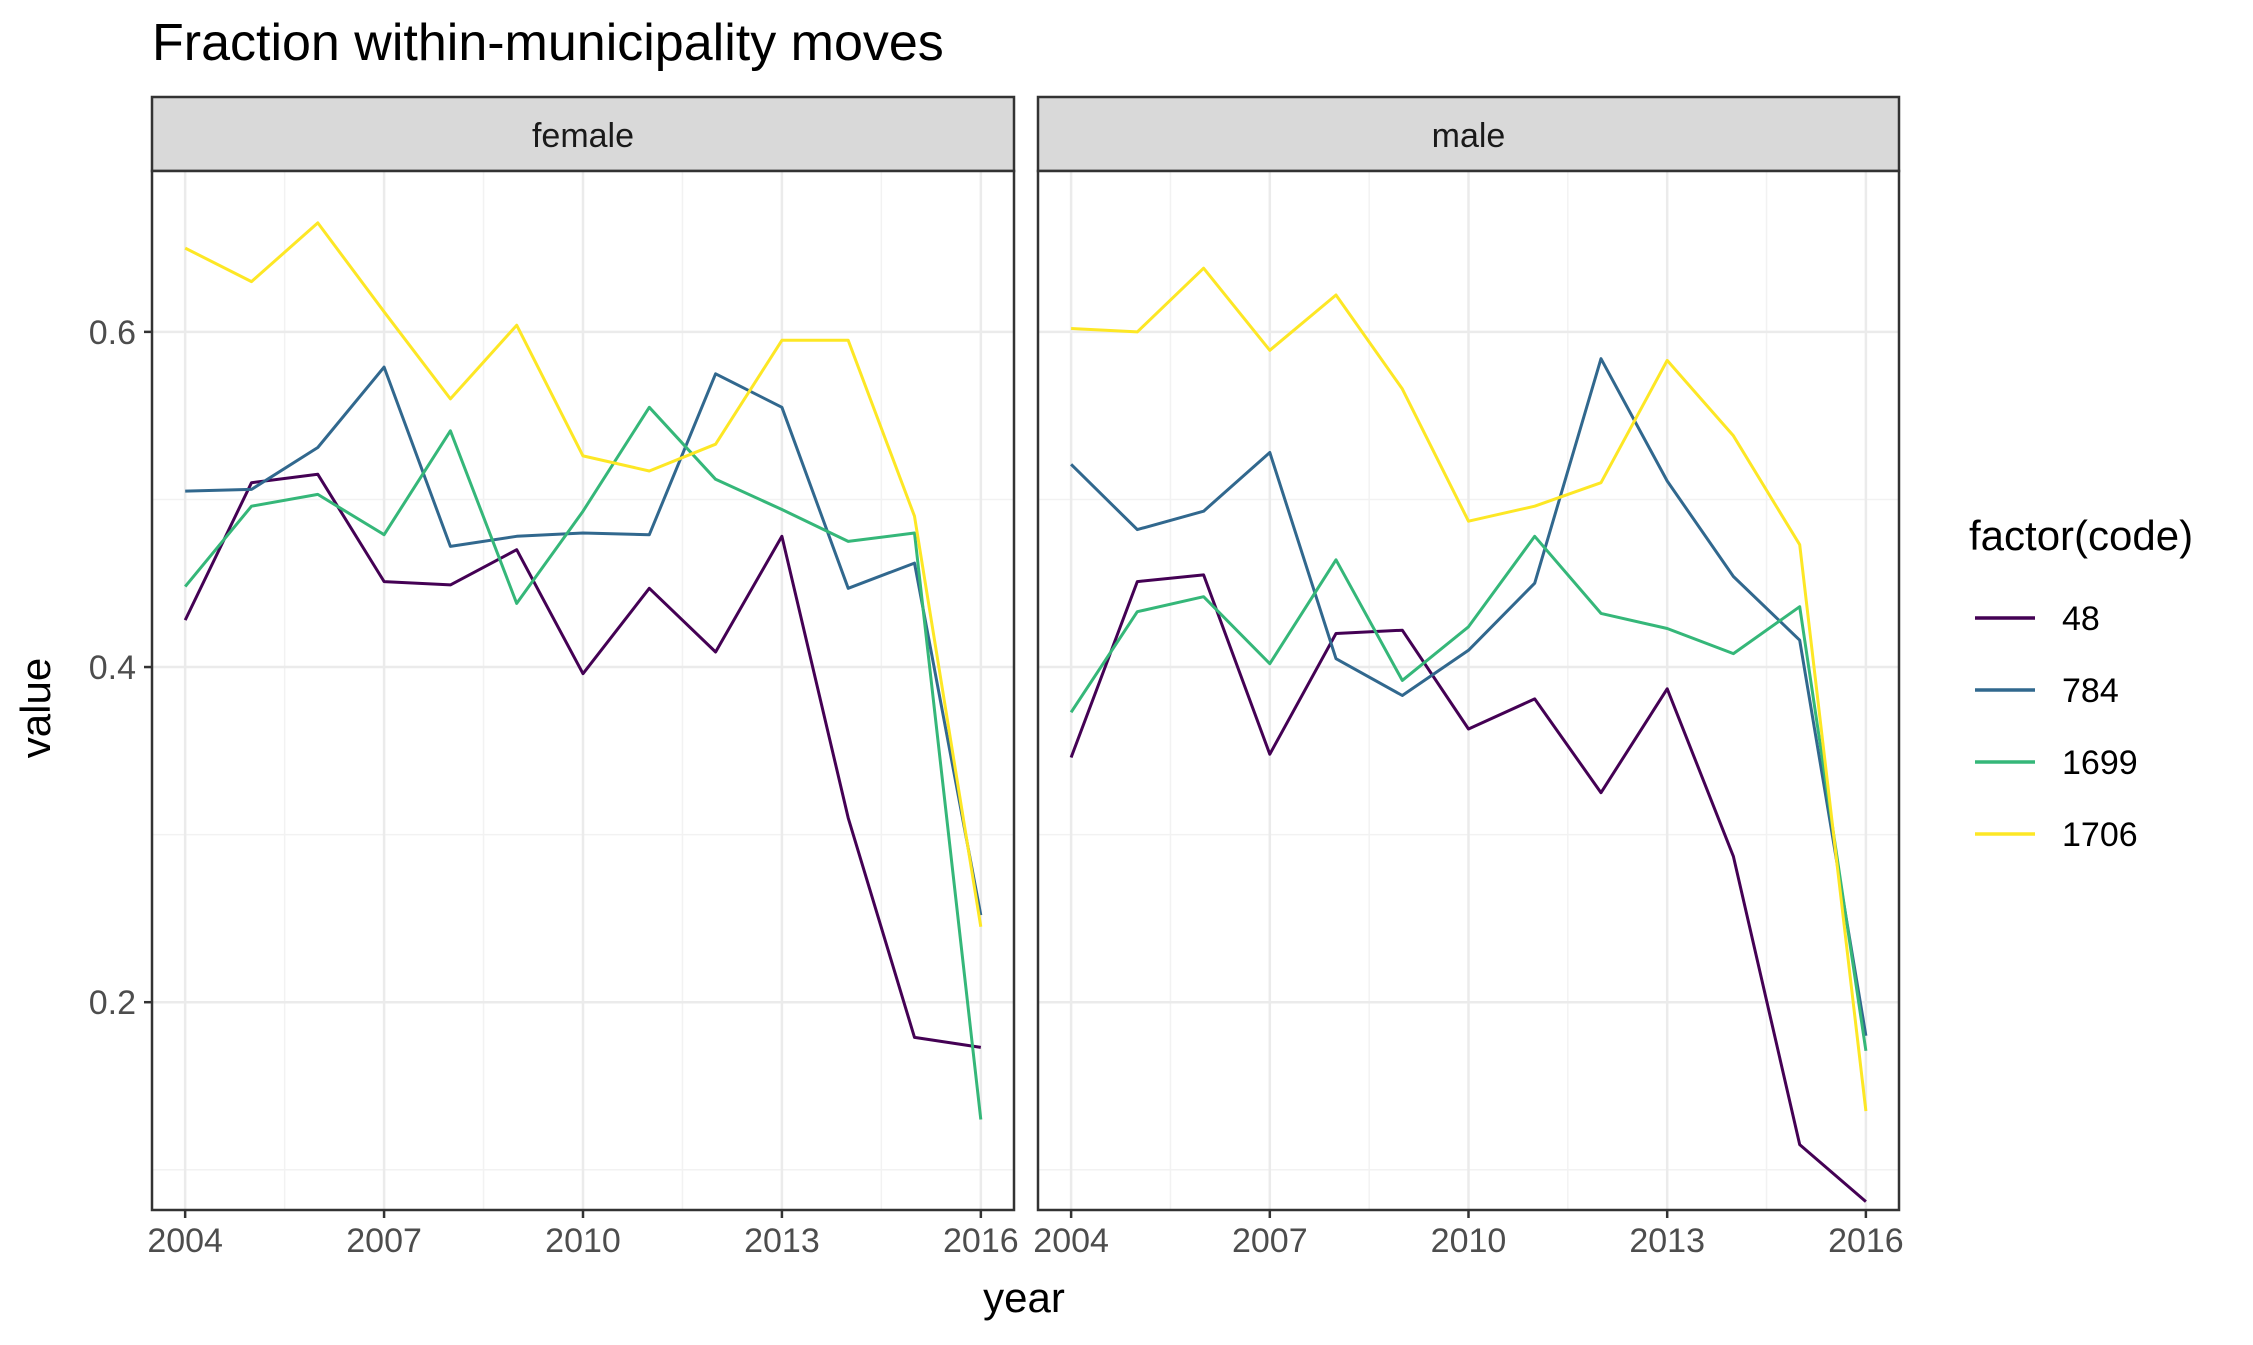 The width and height of the screenshot is (2253, 1345). I want to click on chart-title: Fraction within-municipality moves, so click(548, 43).